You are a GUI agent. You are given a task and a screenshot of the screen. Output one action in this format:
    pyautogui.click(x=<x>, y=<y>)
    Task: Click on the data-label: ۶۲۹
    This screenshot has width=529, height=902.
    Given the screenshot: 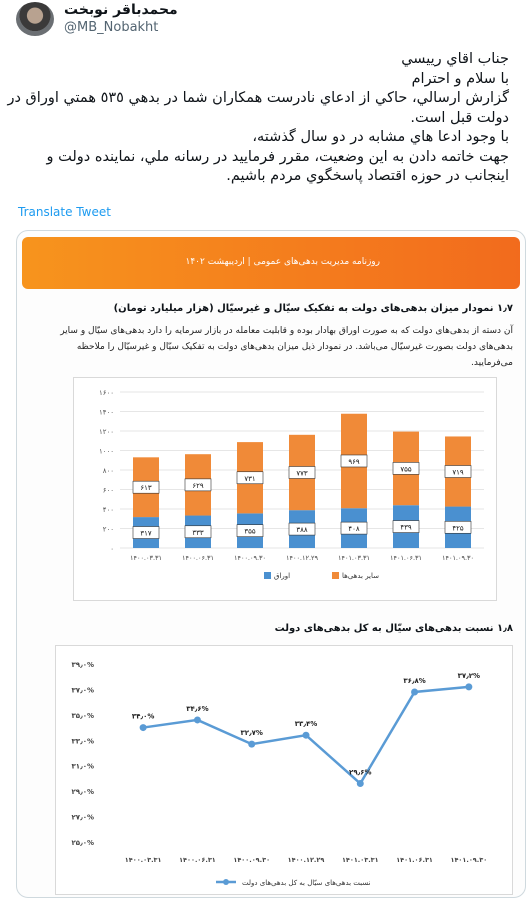 What is the action you would take?
    pyautogui.click(x=198, y=486)
    